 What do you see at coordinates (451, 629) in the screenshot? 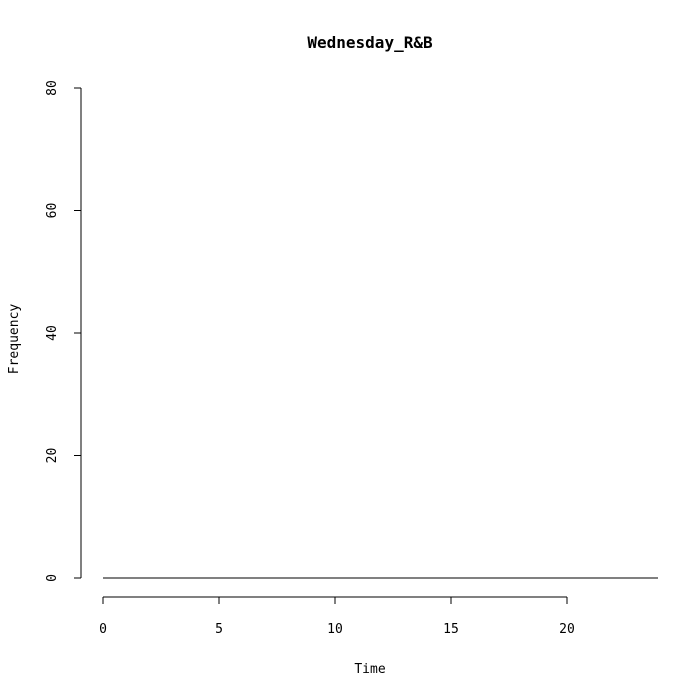
I see `x-tick-label: 15` at bounding box center [451, 629].